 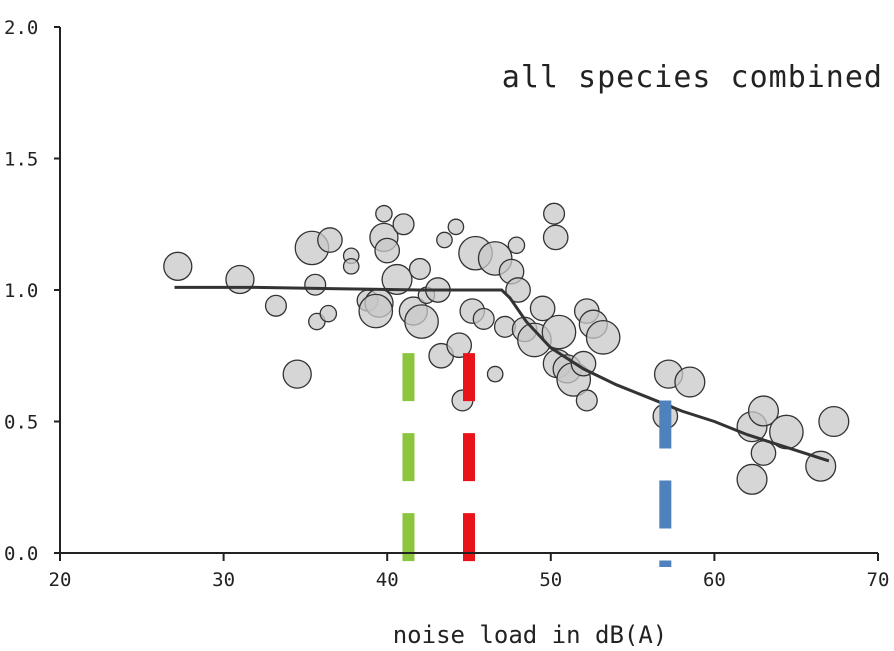 I want to click on y-tick-label: 1.0, so click(x=21, y=291).